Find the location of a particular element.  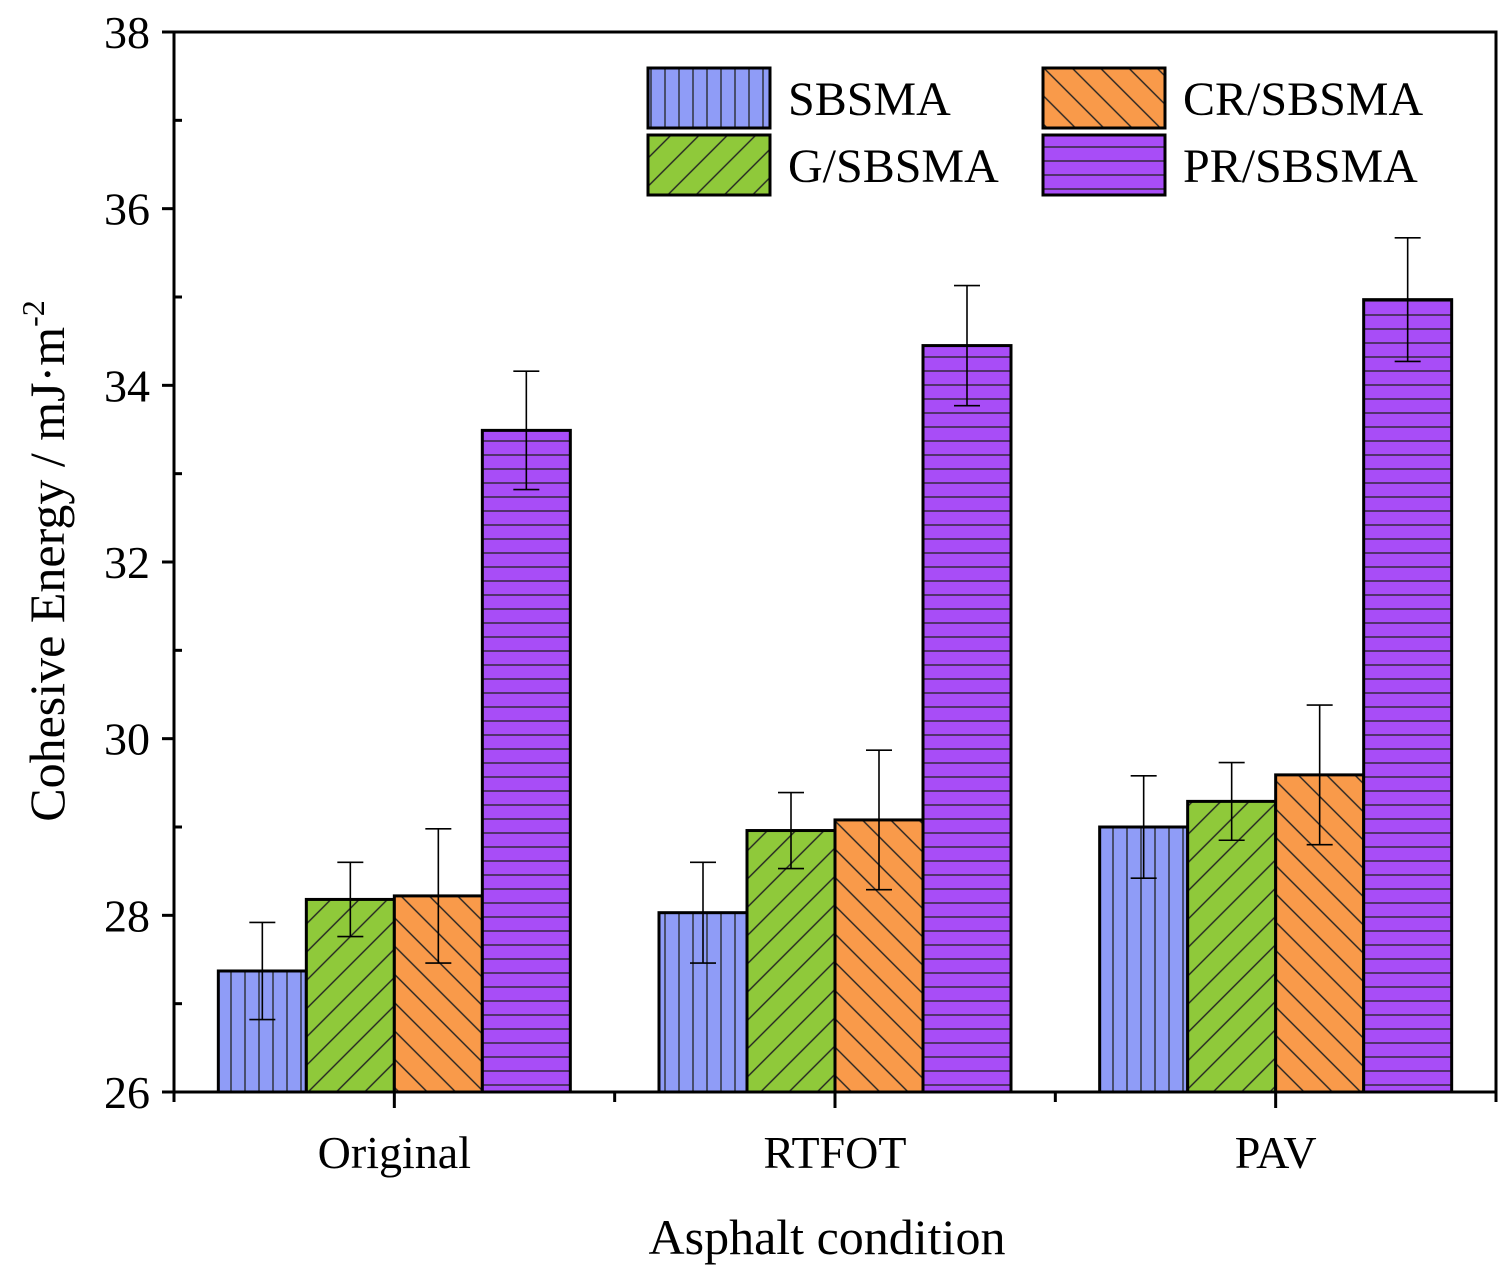

y-tick-label: 32 is located at coordinates (127, 562).